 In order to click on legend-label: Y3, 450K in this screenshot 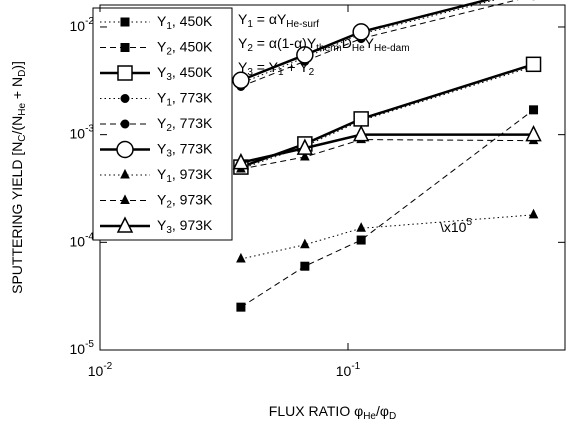, I will do `click(185, 73)`.